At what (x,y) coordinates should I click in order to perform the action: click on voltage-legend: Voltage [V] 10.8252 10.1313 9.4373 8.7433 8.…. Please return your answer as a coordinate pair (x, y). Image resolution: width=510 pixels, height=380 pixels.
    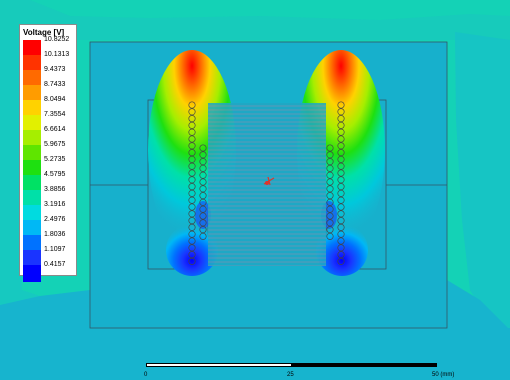
    Looking at the image, I should click on (48, 153).